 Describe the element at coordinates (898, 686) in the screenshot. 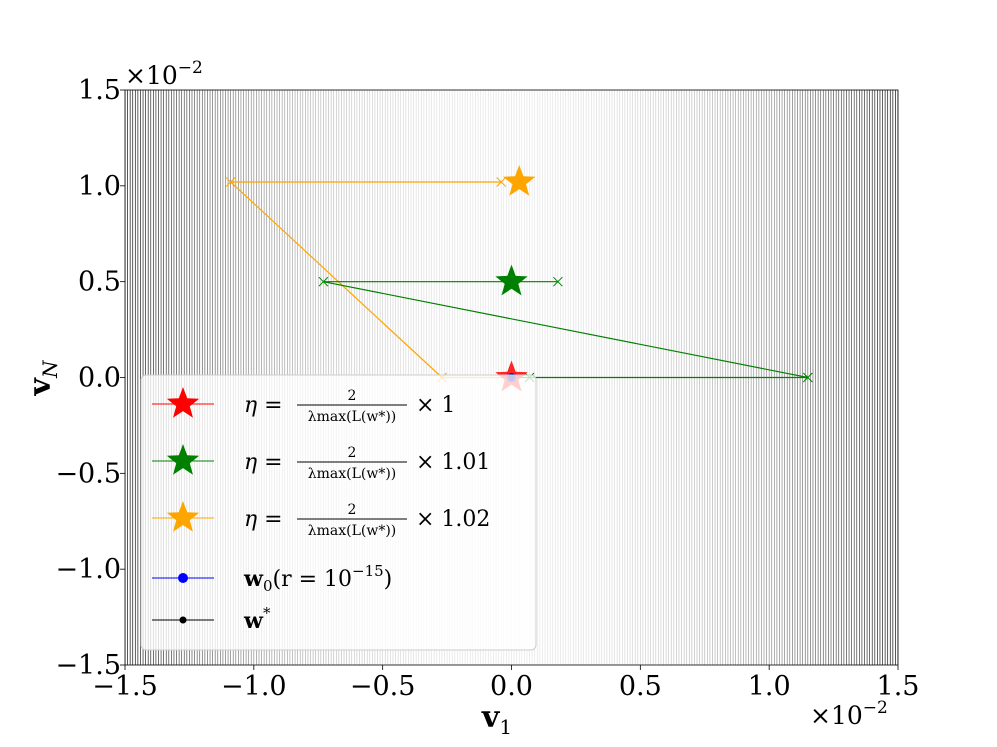

I see `x-tick-label: 1.5` at that location.